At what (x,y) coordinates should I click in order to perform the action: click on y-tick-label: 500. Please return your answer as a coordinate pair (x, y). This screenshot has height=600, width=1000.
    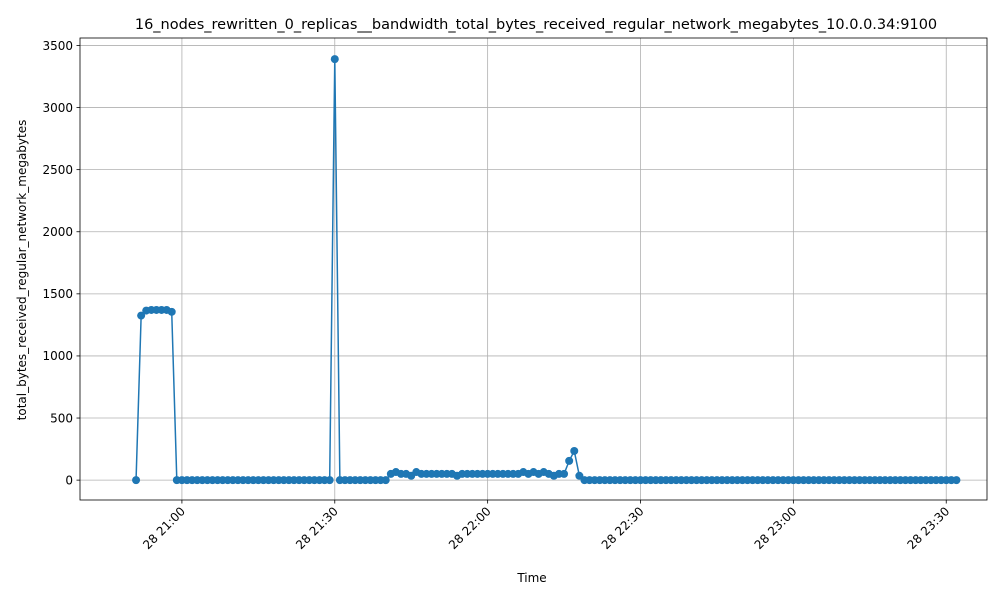
    Looking at the image, I should click on (61, 418).